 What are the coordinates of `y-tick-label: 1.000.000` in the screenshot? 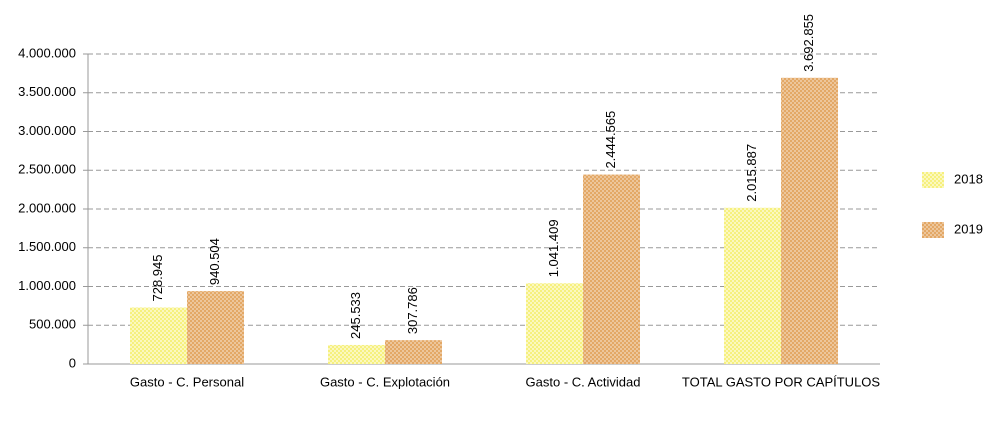 It's located at (47, 285).